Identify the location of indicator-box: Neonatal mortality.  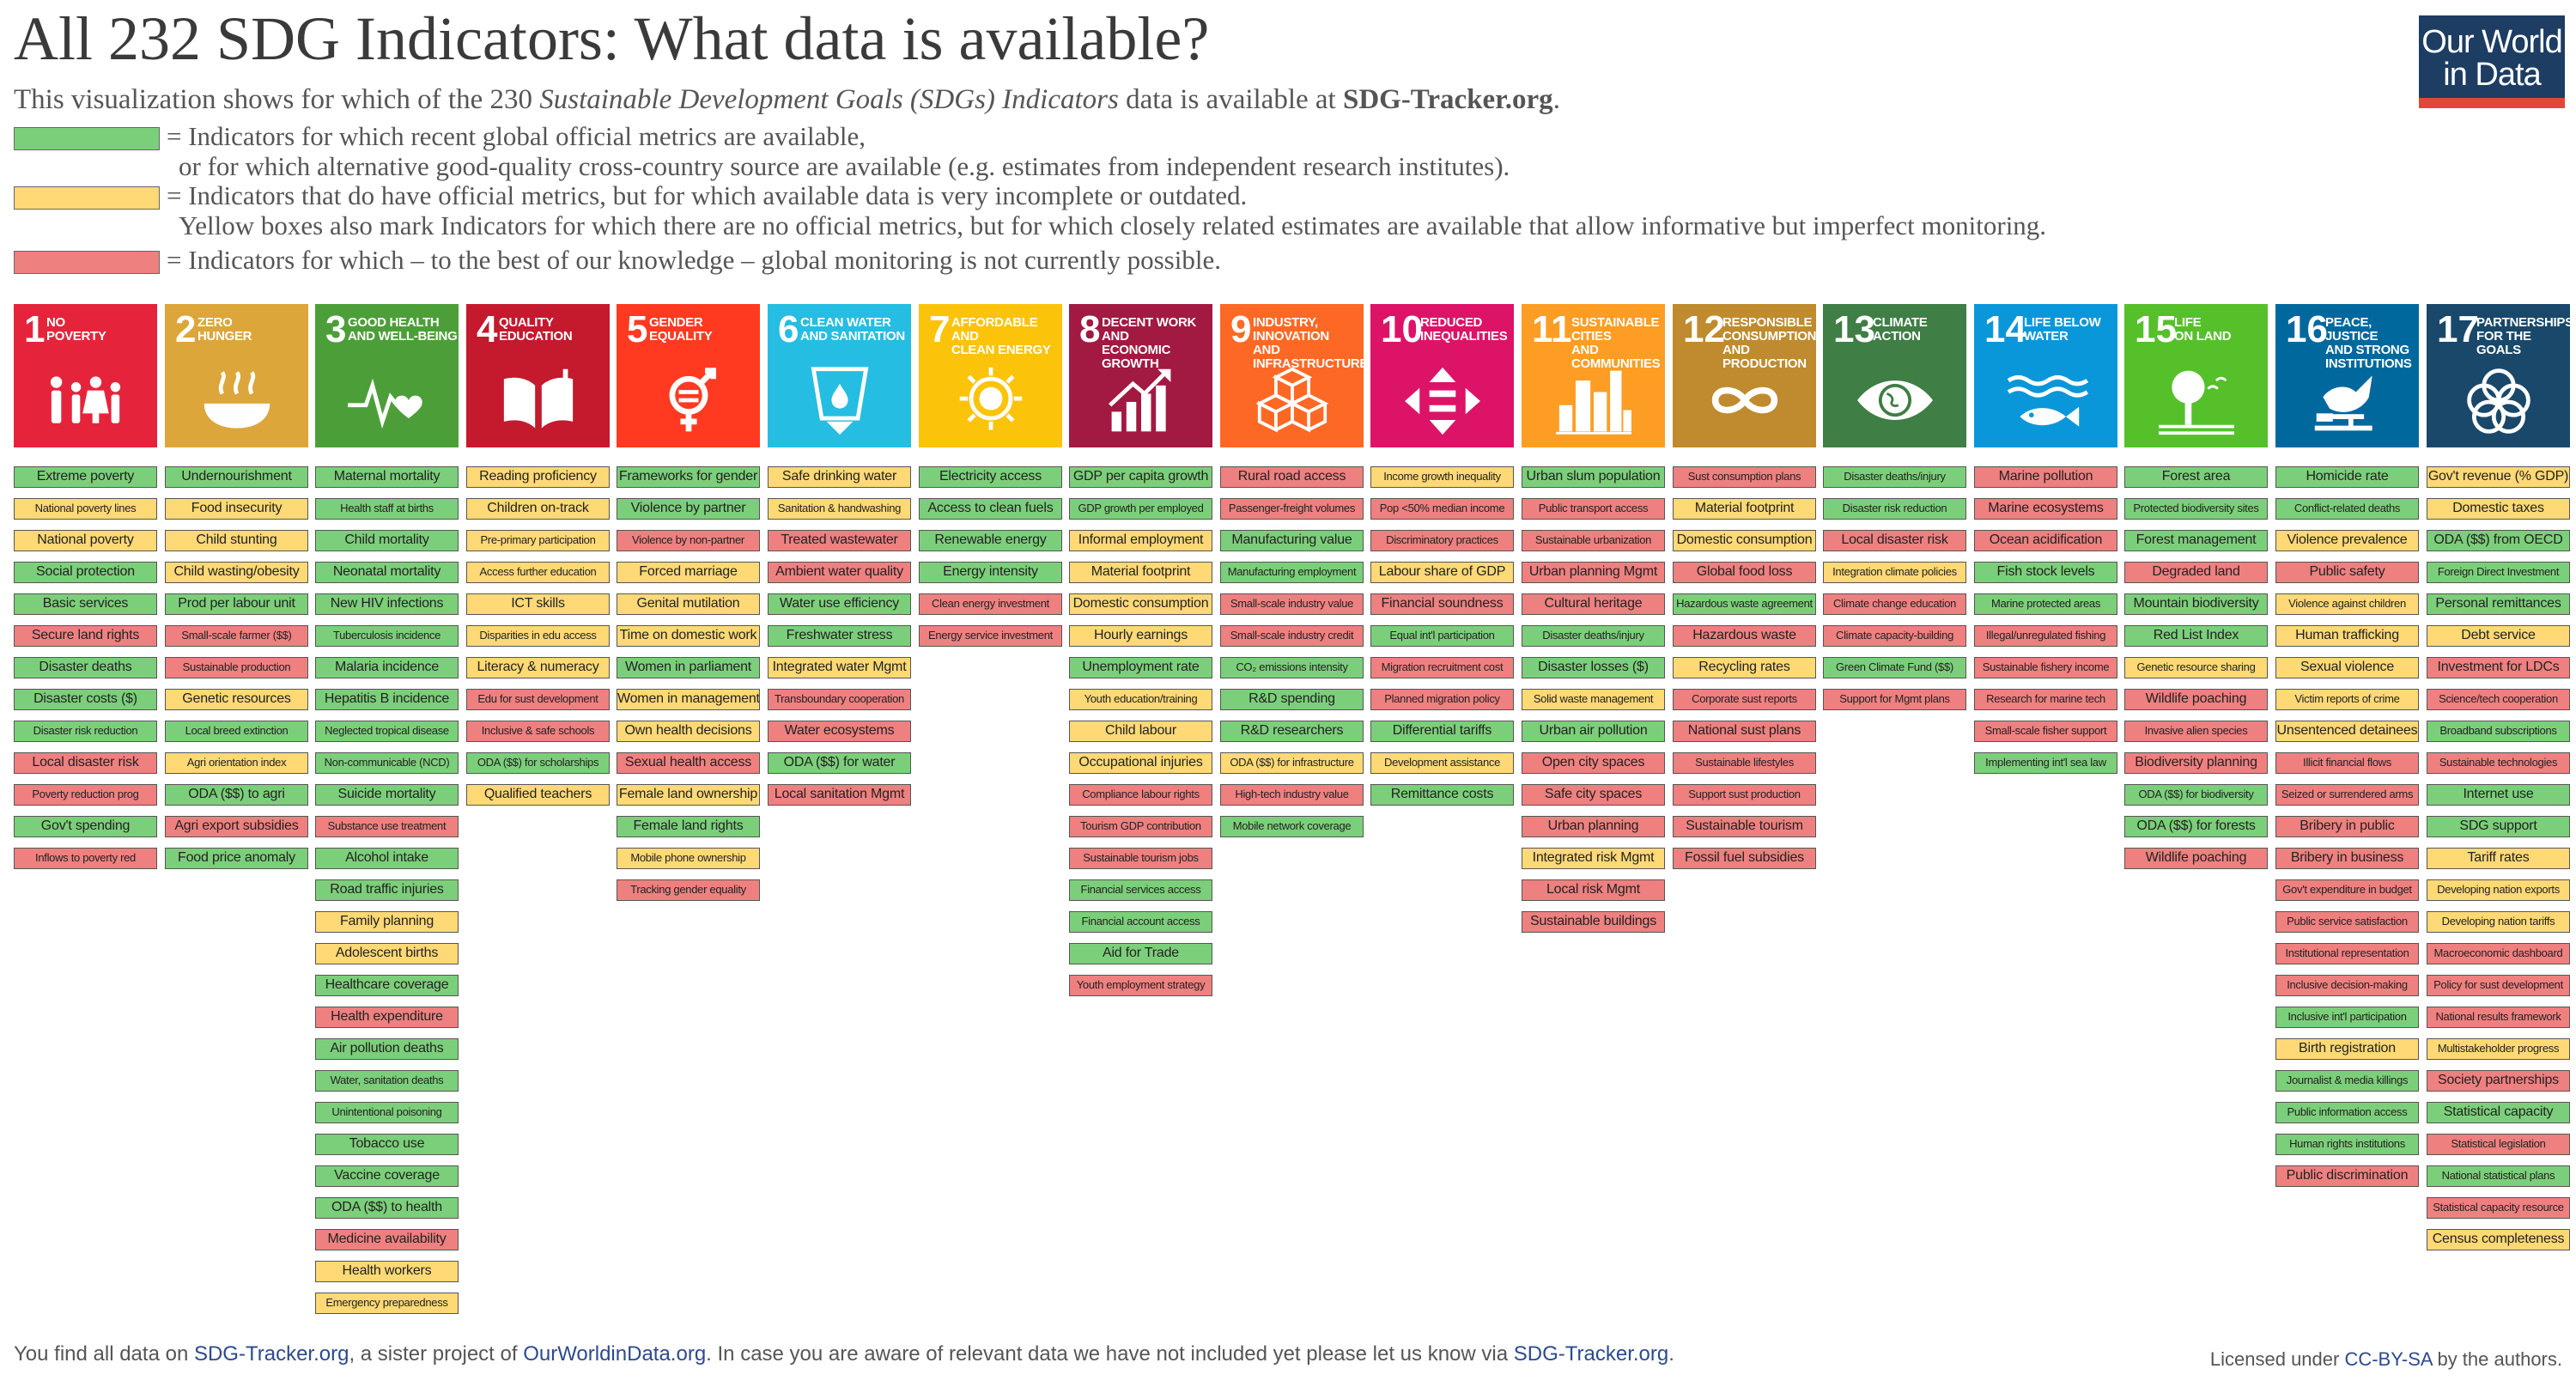
(387, 572).